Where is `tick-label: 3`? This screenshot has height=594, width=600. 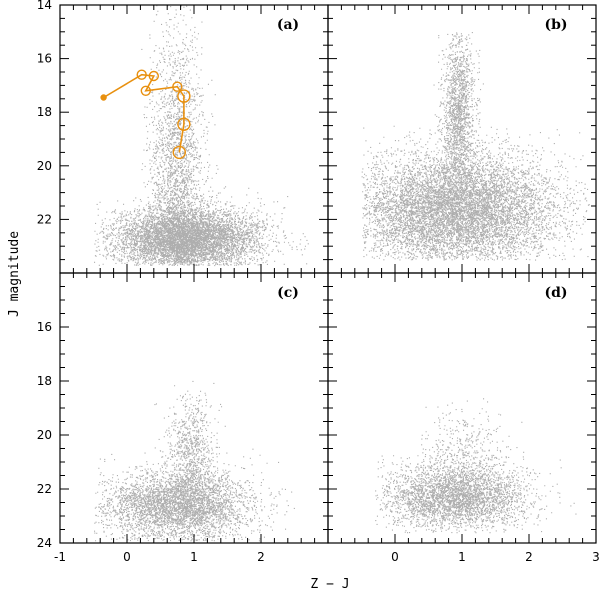 tick-label: 3 is located at coordinates (596, 557).